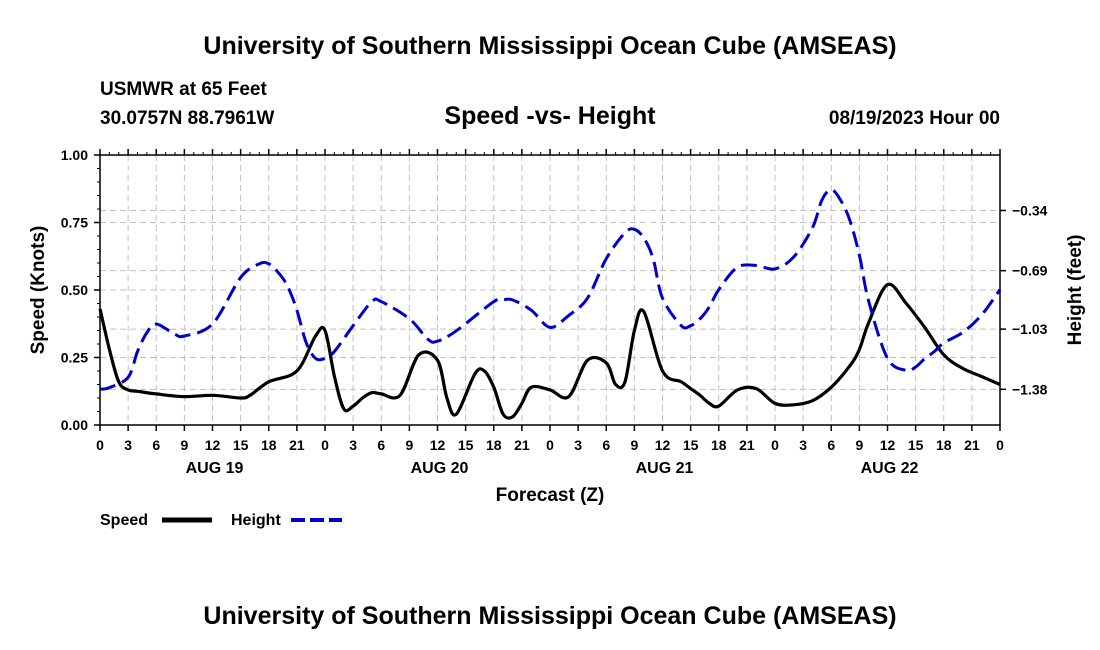  I want to click on y-axis-label: Speed (Knots), so click(38, 290).